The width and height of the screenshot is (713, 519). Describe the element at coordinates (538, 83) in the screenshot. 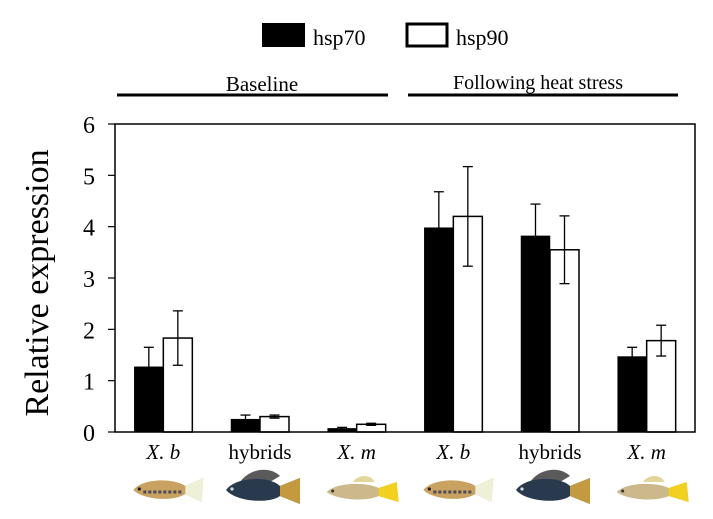

I see `group-label-heat-stress: Following heat stress` at that location.